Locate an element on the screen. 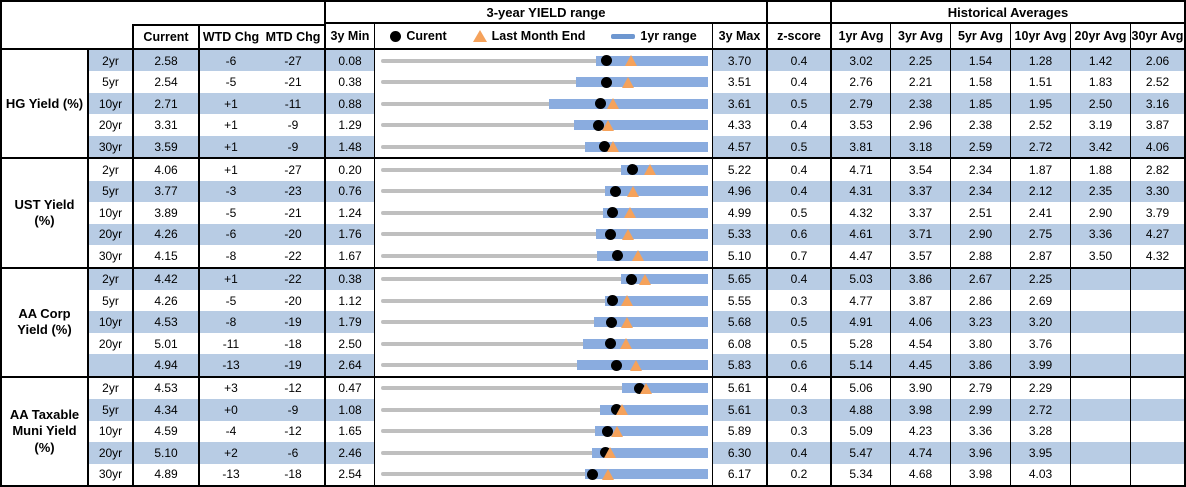 Image resolution: width=1186 pixels, height=487 pixels. cell-avg-3yr: 4.23 is located at coordinates (920, 431).